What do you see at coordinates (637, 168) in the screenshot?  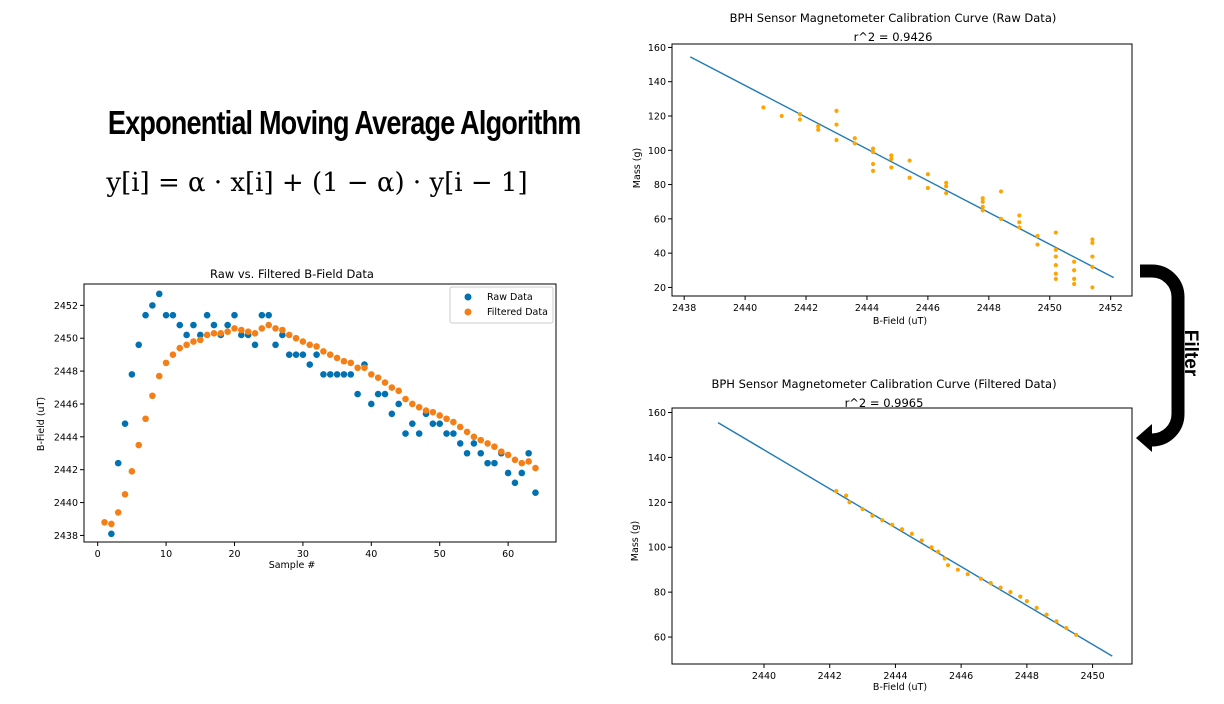 I see `y-axis-label: Mass (g)` at bounding box center [637, 168].